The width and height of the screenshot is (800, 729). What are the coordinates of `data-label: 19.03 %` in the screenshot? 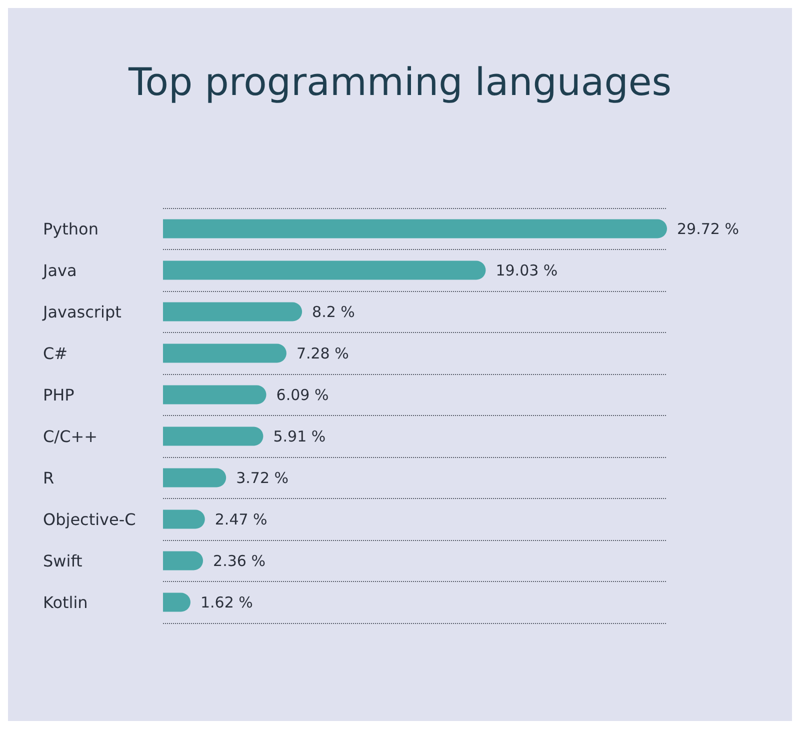 It's located at (527, 270).